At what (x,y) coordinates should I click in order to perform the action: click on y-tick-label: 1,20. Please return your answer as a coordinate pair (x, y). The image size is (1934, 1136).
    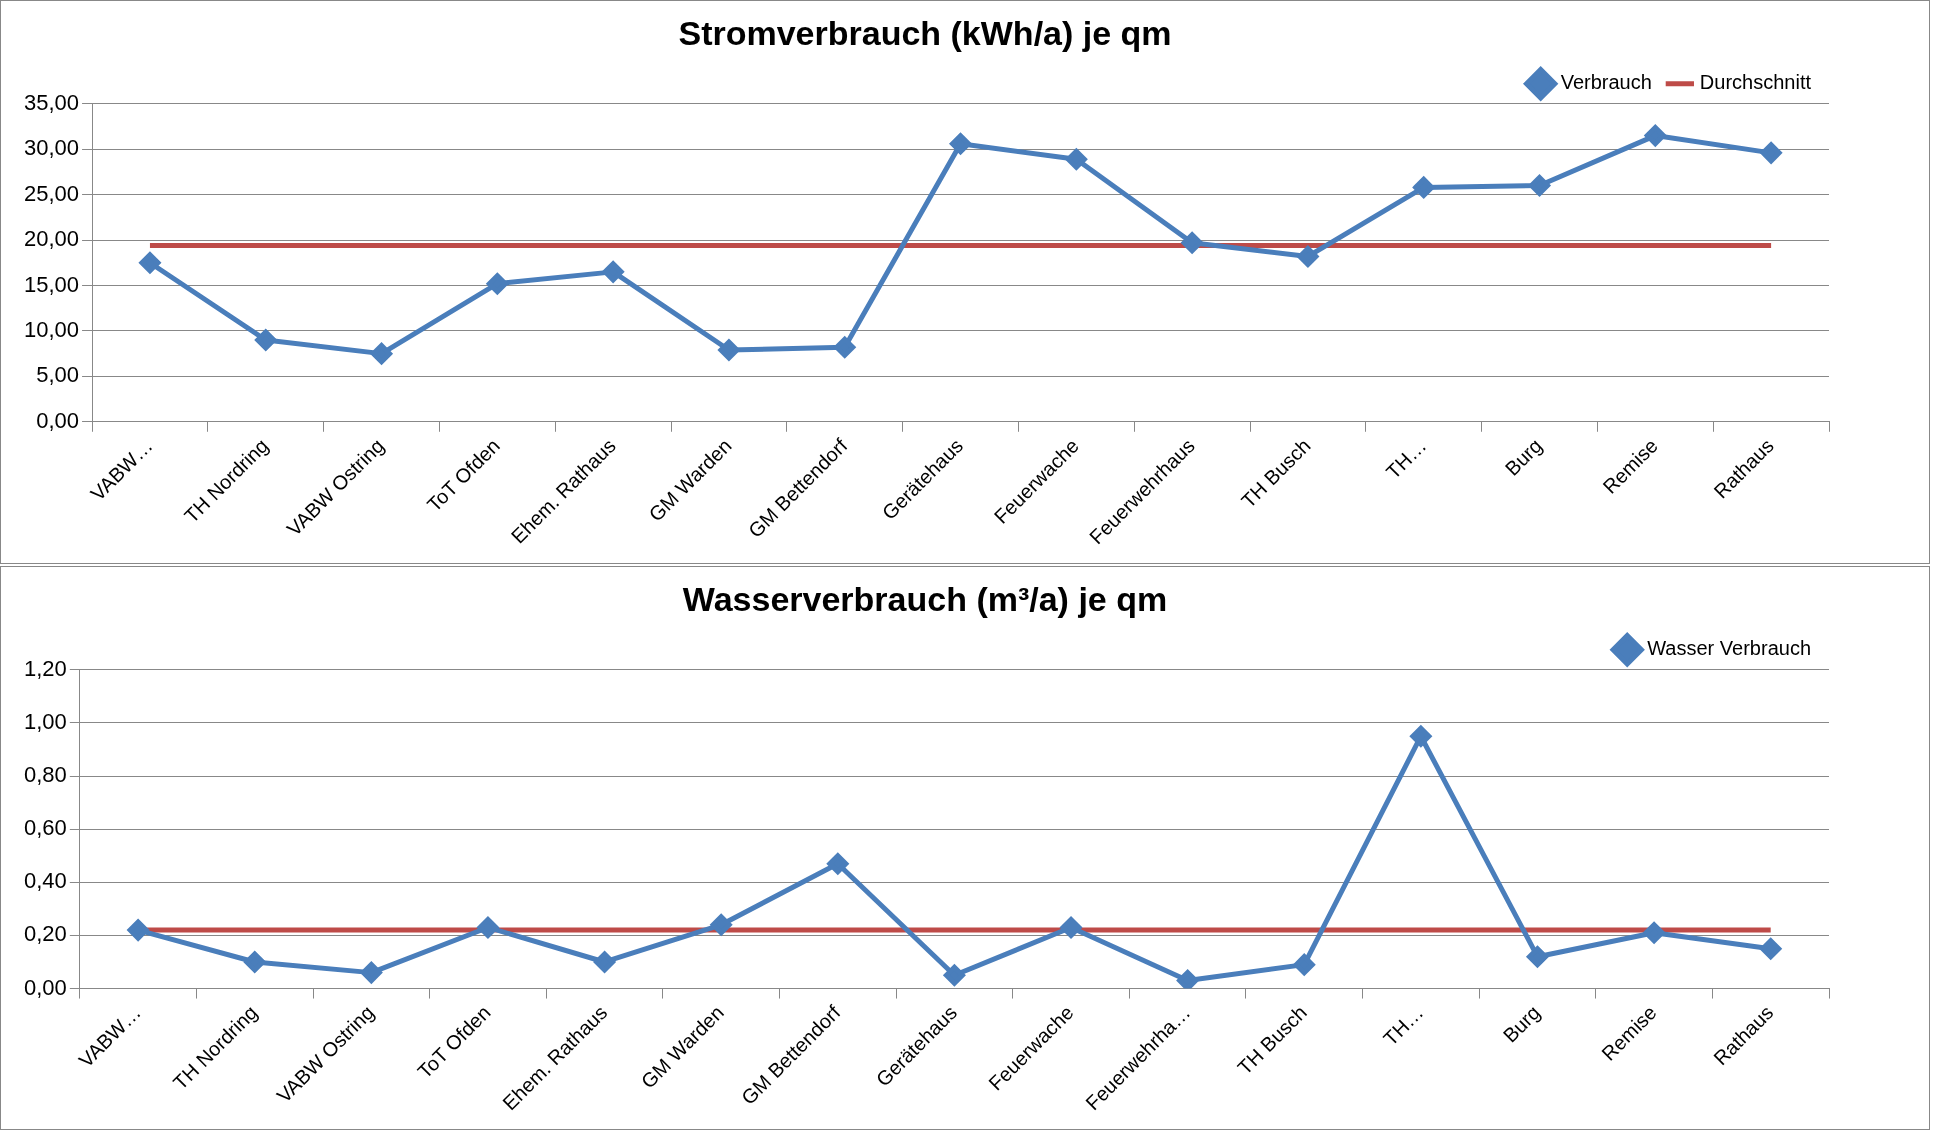
    Looking at the image, I should click on (45, 668).